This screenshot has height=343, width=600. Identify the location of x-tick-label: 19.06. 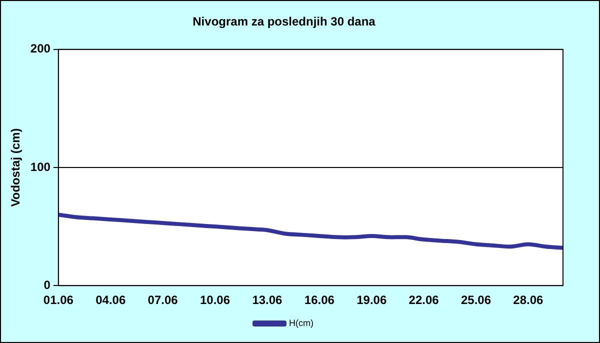
(371, 300).